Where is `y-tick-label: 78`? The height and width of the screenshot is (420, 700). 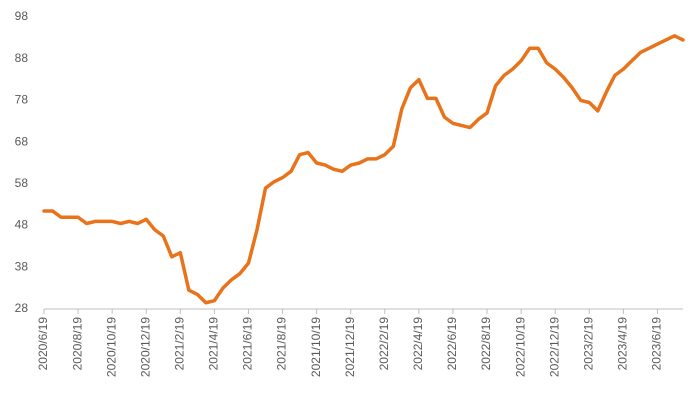
y-tick-label: 78 is located at coordinates (22, 100).